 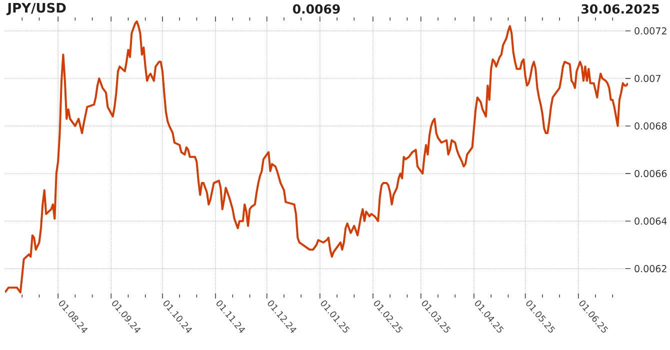 What do you see at coordinates (620, 9) in the screenshot?
I see `text: 30.06.2025` at bounding box center [620, 9].